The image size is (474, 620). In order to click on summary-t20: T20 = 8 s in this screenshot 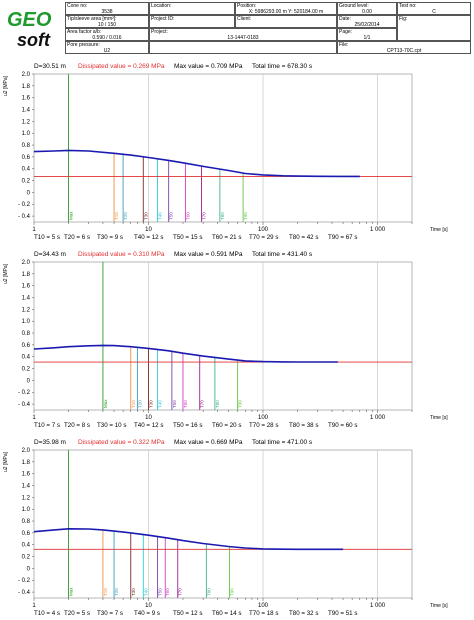, I will do `click(77, 425)`.